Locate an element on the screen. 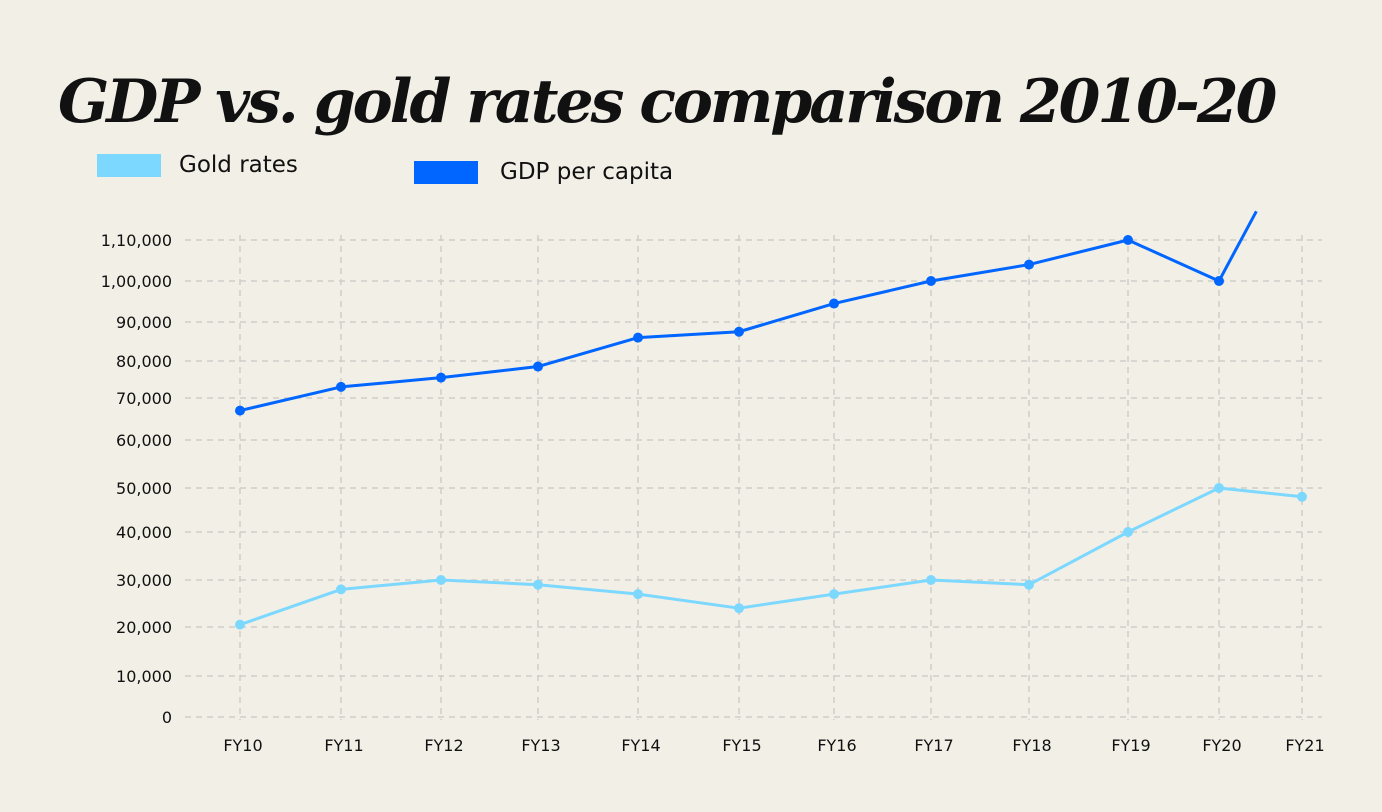 Image resolution: width=1382 pixels, height=812 pixels. legend-label-gold: Gold rates is located at coordinates (238, 165).